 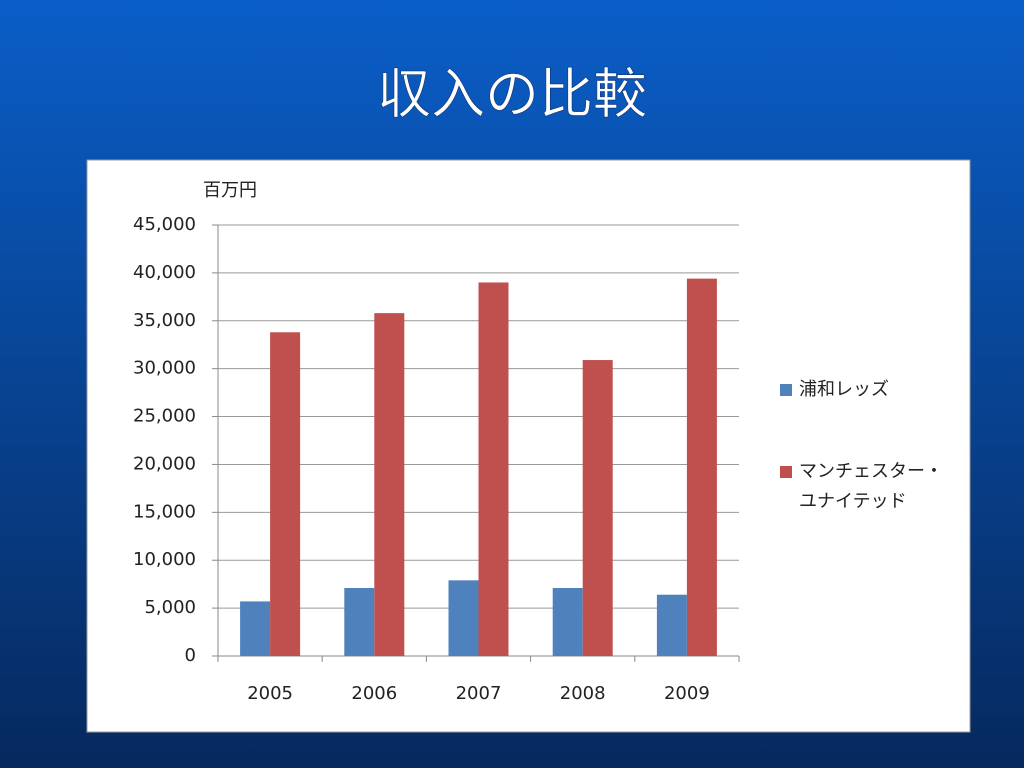 What do you see at coordinates (164, 272) in the screenshot?
I see `y-tick-label: 40,000` at bounding box center [164, 272].